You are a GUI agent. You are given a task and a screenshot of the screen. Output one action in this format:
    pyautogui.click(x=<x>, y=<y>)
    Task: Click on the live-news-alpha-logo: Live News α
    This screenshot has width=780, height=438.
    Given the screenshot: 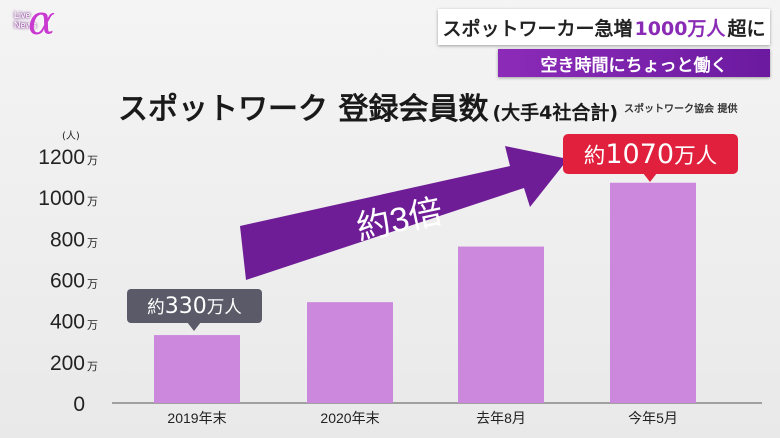 What is the action you would take?
    pyautogui.click(x=38, y=23)
    